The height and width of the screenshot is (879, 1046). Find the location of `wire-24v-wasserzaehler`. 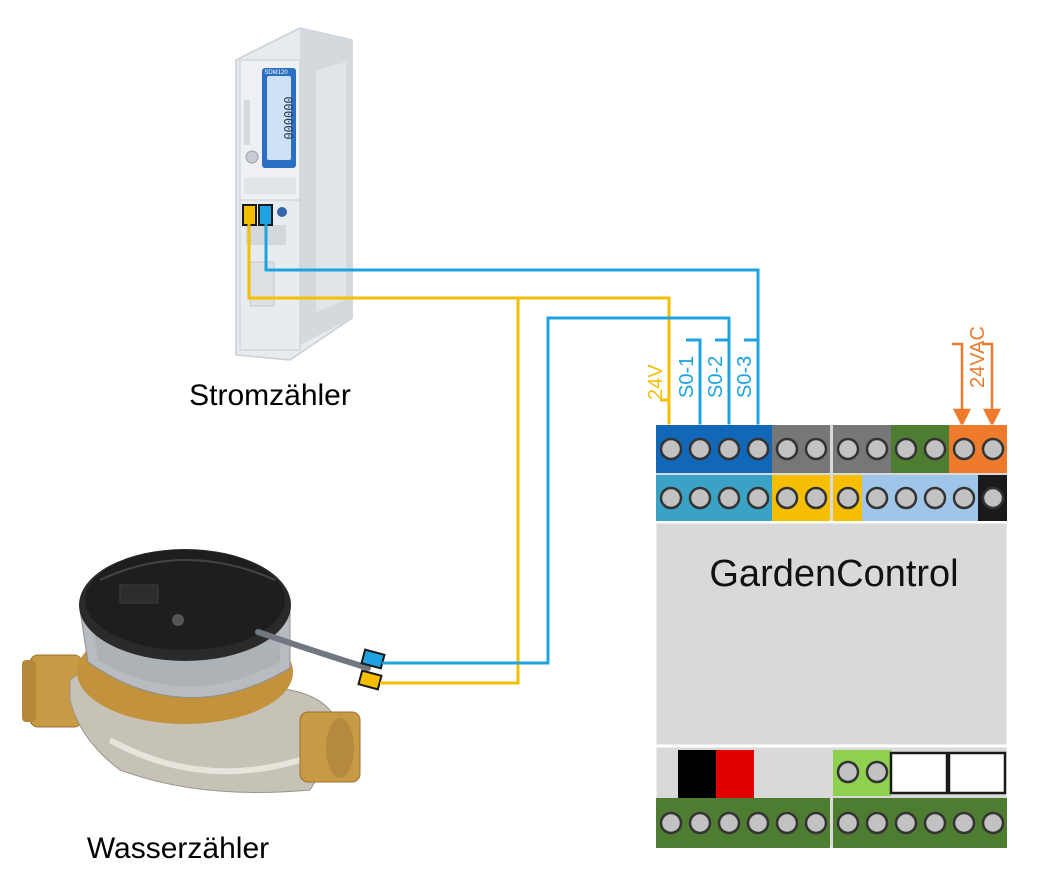

wire-24v-wasserzaehler is located at coordinates (450, 491).